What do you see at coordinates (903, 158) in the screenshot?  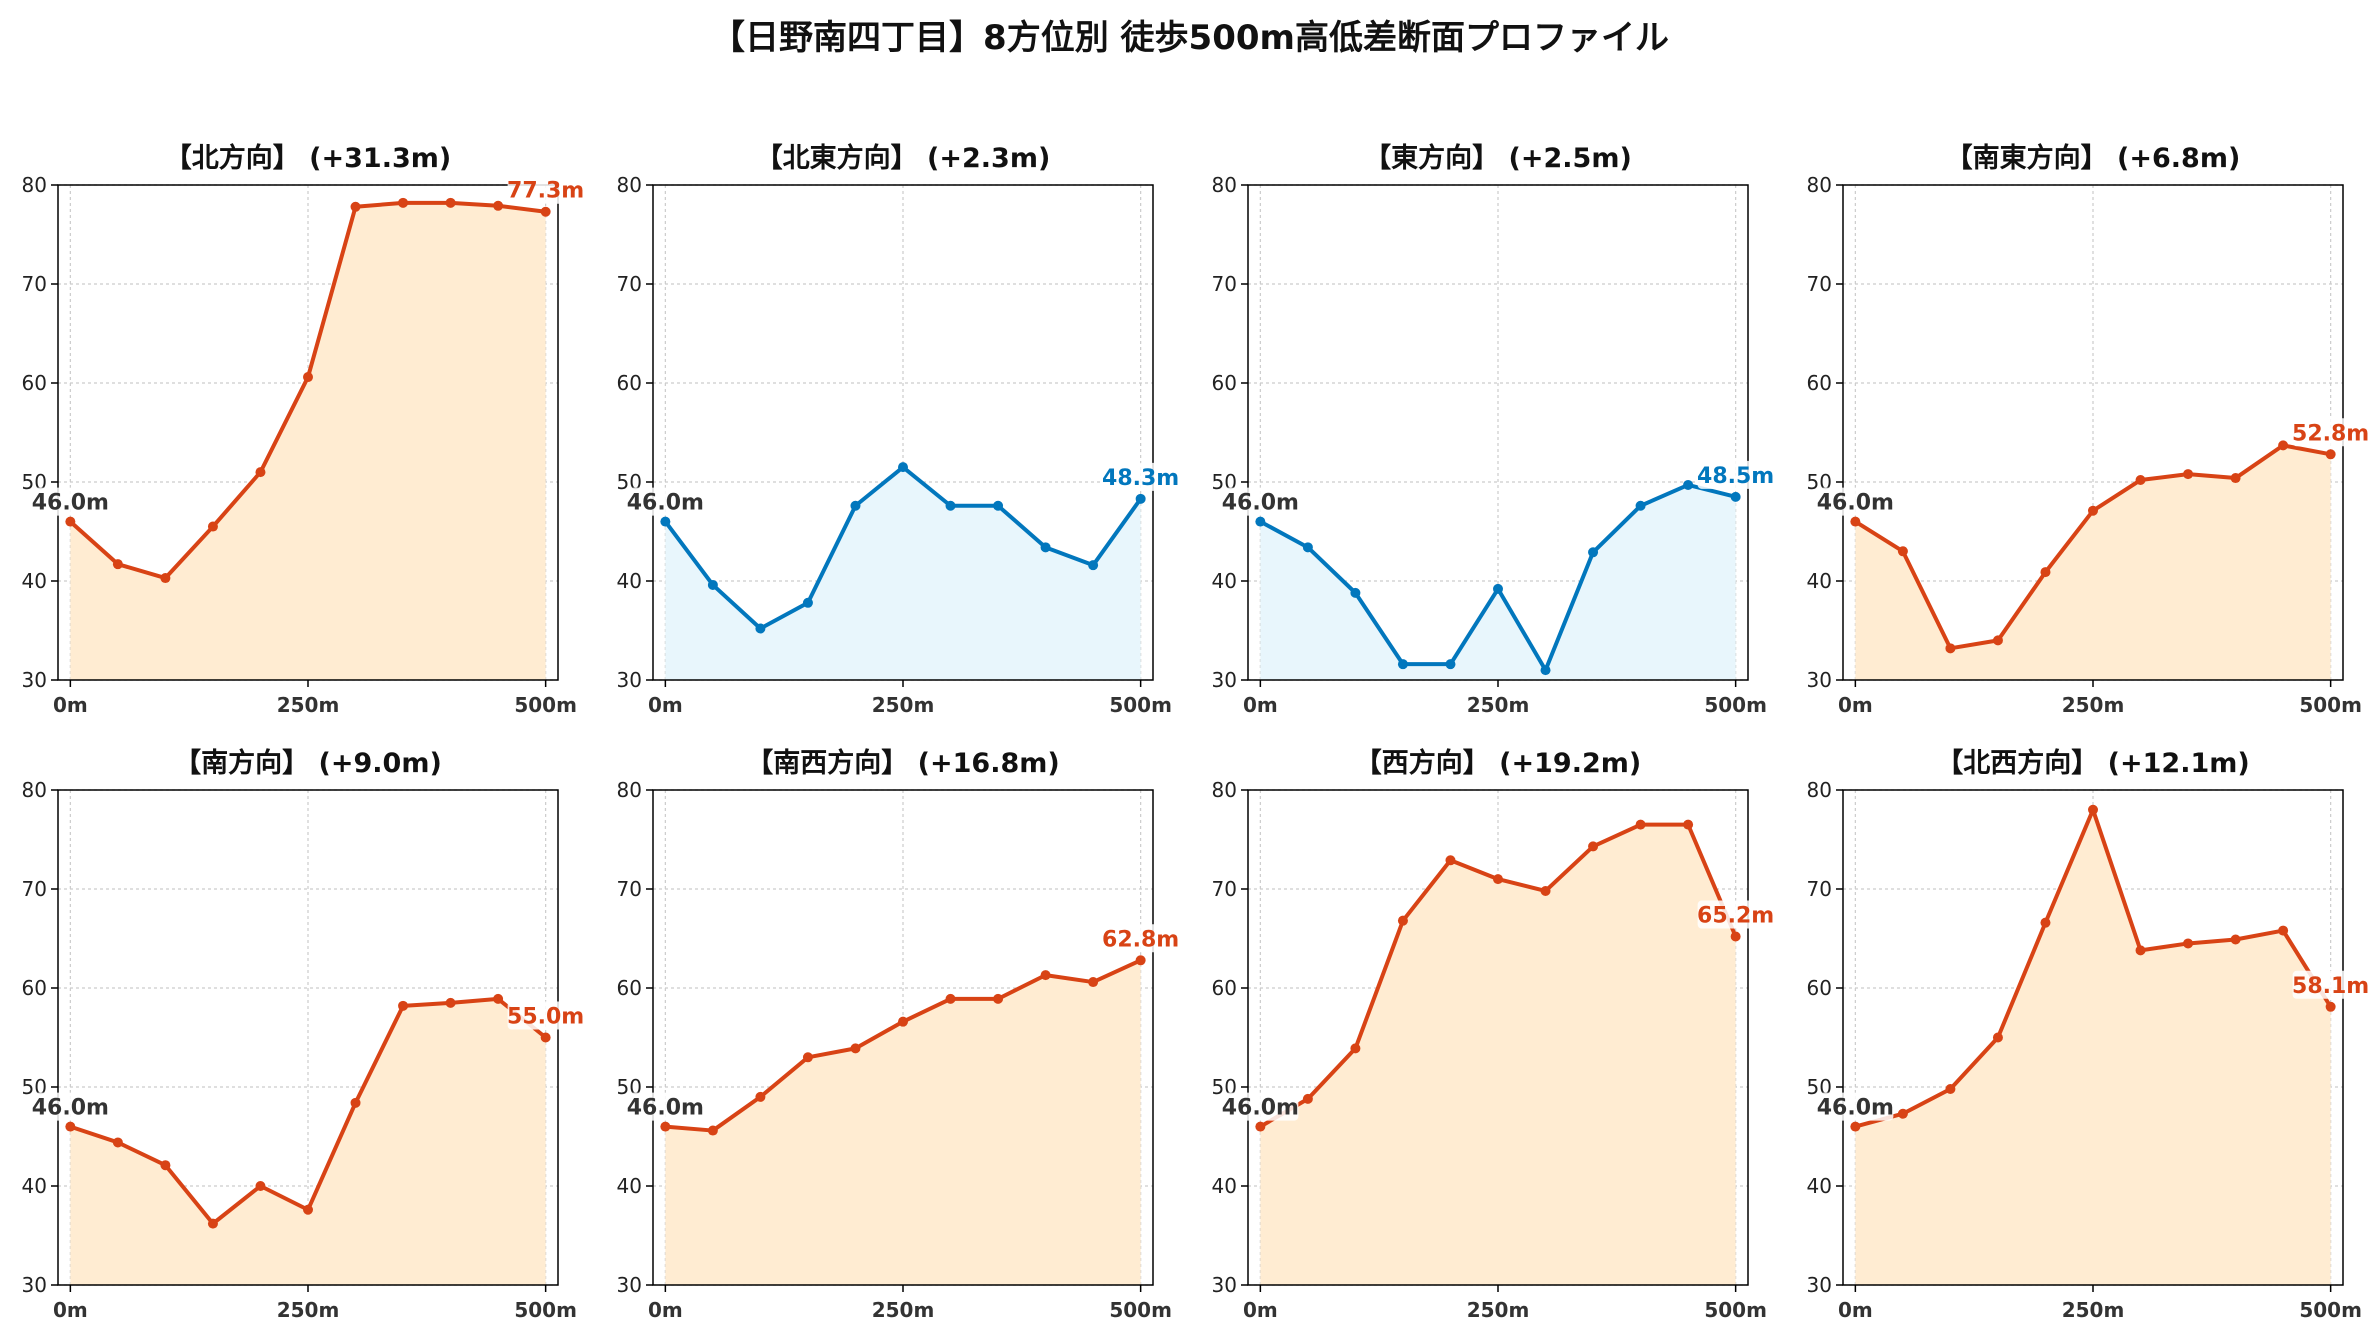 I see `panel-title: 【北東方向】 (+2.3m)` at bounding box center [903, 158].